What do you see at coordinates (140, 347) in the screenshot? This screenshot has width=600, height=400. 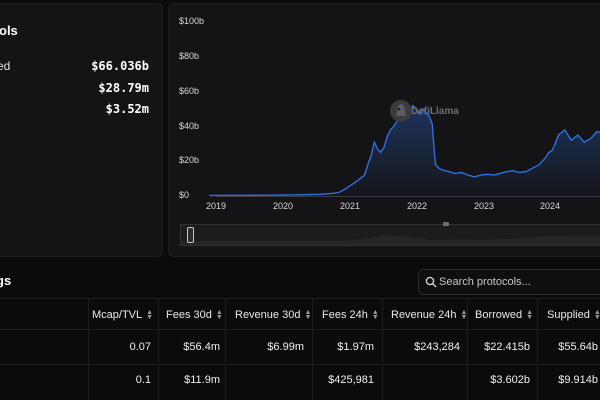 I see `table-cell: 0.07` at bounding box center [140, 347].